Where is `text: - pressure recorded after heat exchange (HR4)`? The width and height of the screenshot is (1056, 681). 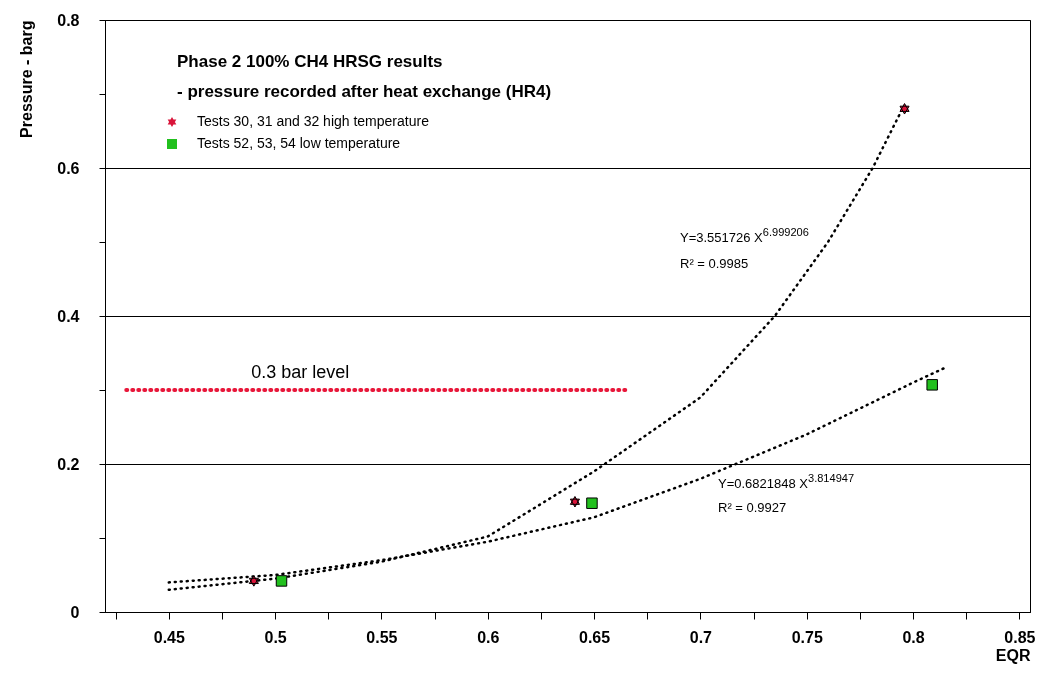
text: - pressure recorded after heat exchange (HR4) is located at coordinates (364, 91).